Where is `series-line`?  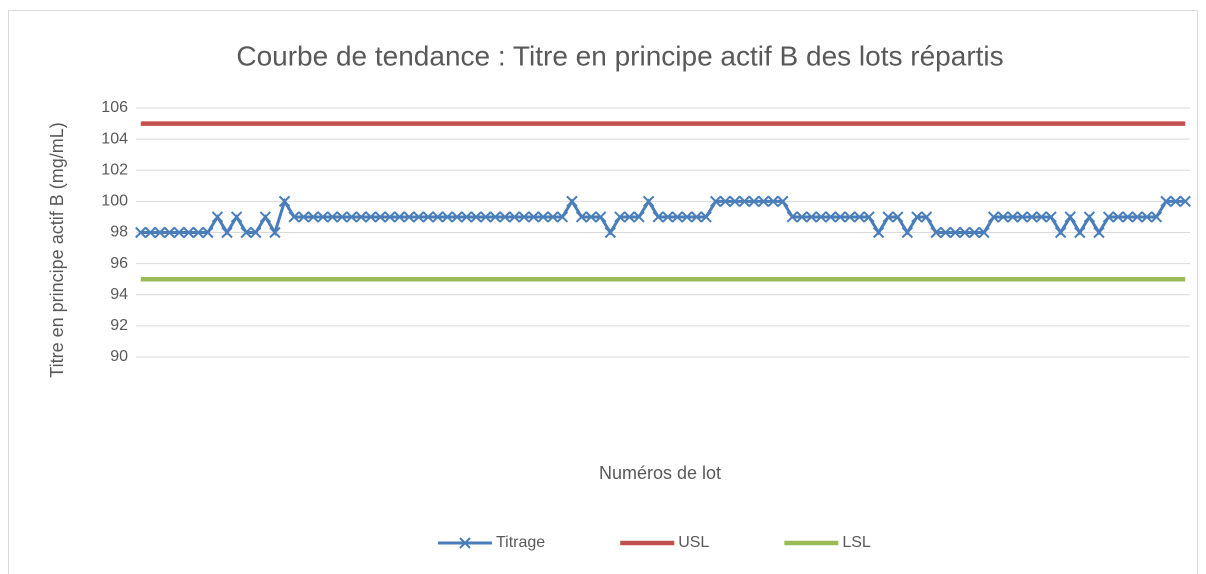
series-line is located at coordinates (663, 217).